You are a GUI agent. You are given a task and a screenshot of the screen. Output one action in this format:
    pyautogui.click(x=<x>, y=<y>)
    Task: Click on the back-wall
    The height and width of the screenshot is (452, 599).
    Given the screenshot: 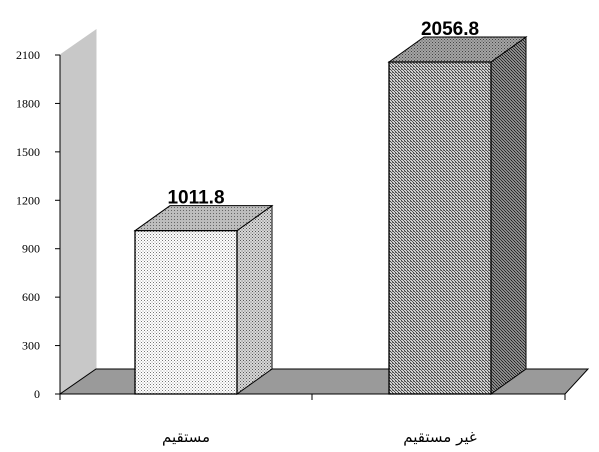 What is the action you would take?
    pyautogui.click(x=78, y=212)
    